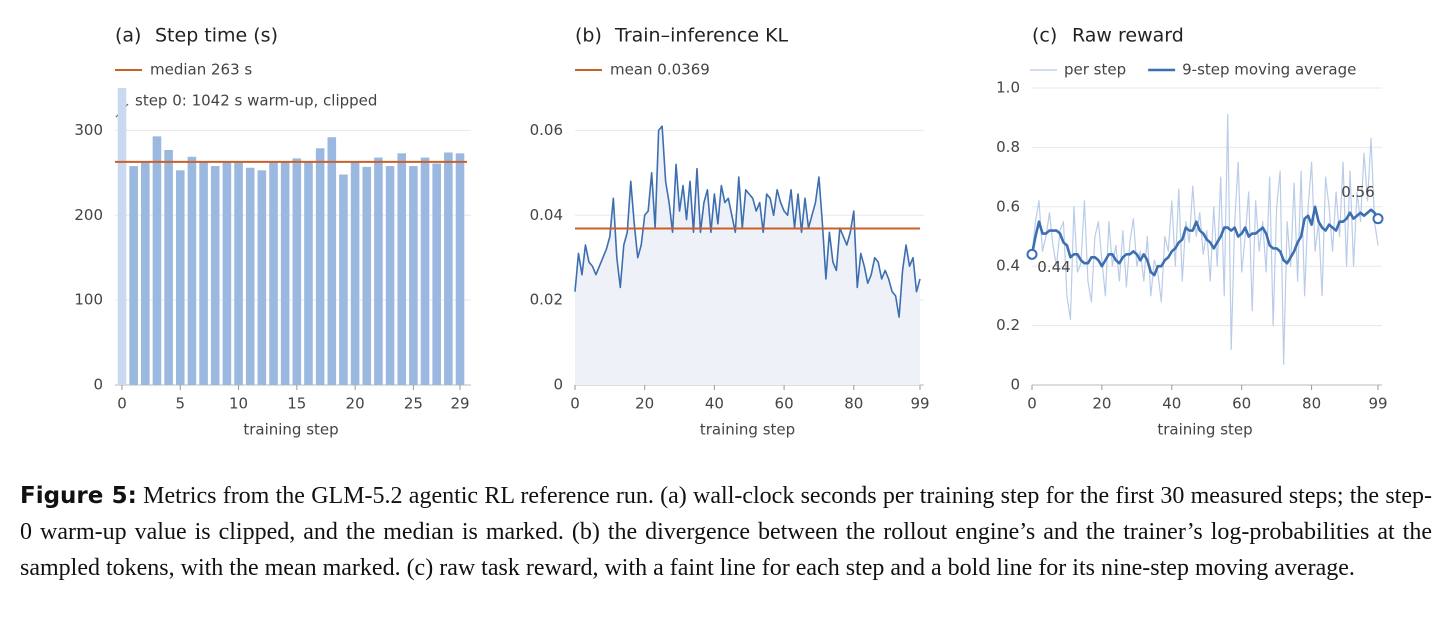  What do you see at coordinates (413, 404) in the screenshot?
I see `x-tick-label: 25` at bounding box center [413, 404].